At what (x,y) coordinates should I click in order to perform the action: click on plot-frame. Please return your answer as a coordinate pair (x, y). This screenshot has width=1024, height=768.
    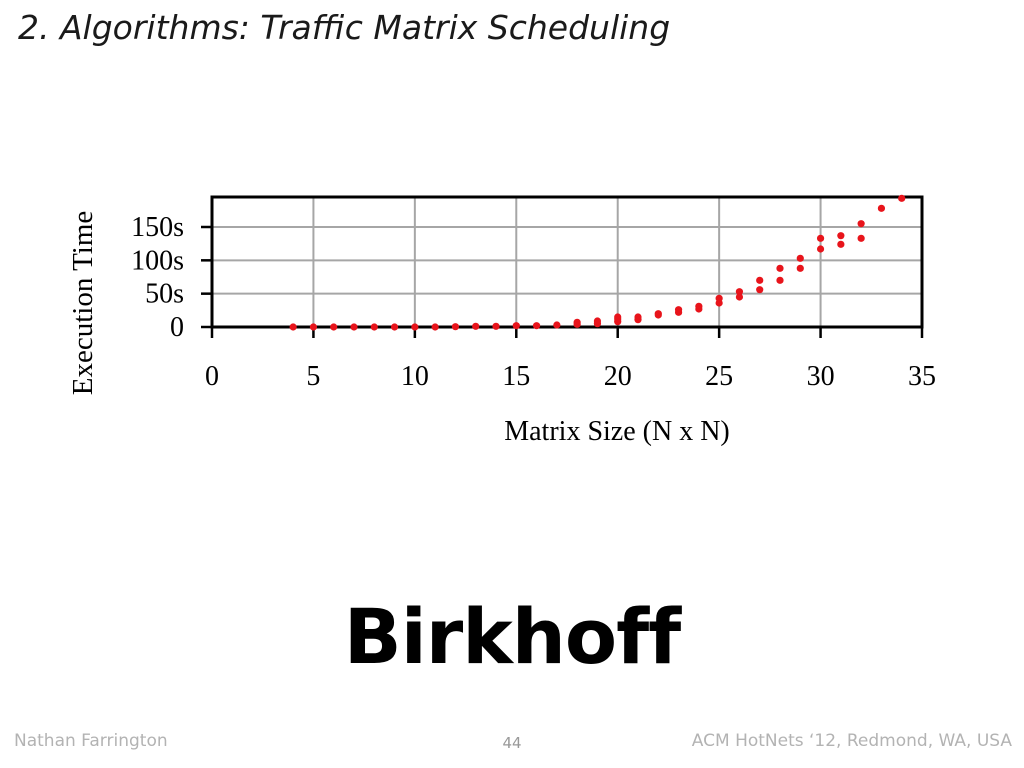
    Looking at the image, I should click on (567, 262).